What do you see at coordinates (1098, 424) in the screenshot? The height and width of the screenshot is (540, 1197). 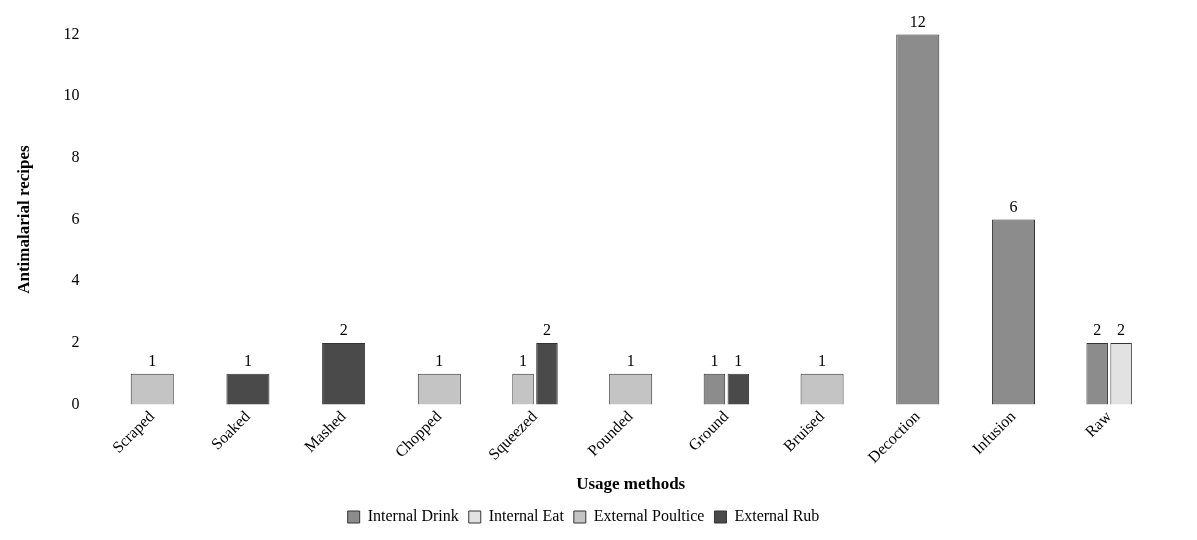 I see `x-tick-label: Raw` at bounding box center [1098, 424].